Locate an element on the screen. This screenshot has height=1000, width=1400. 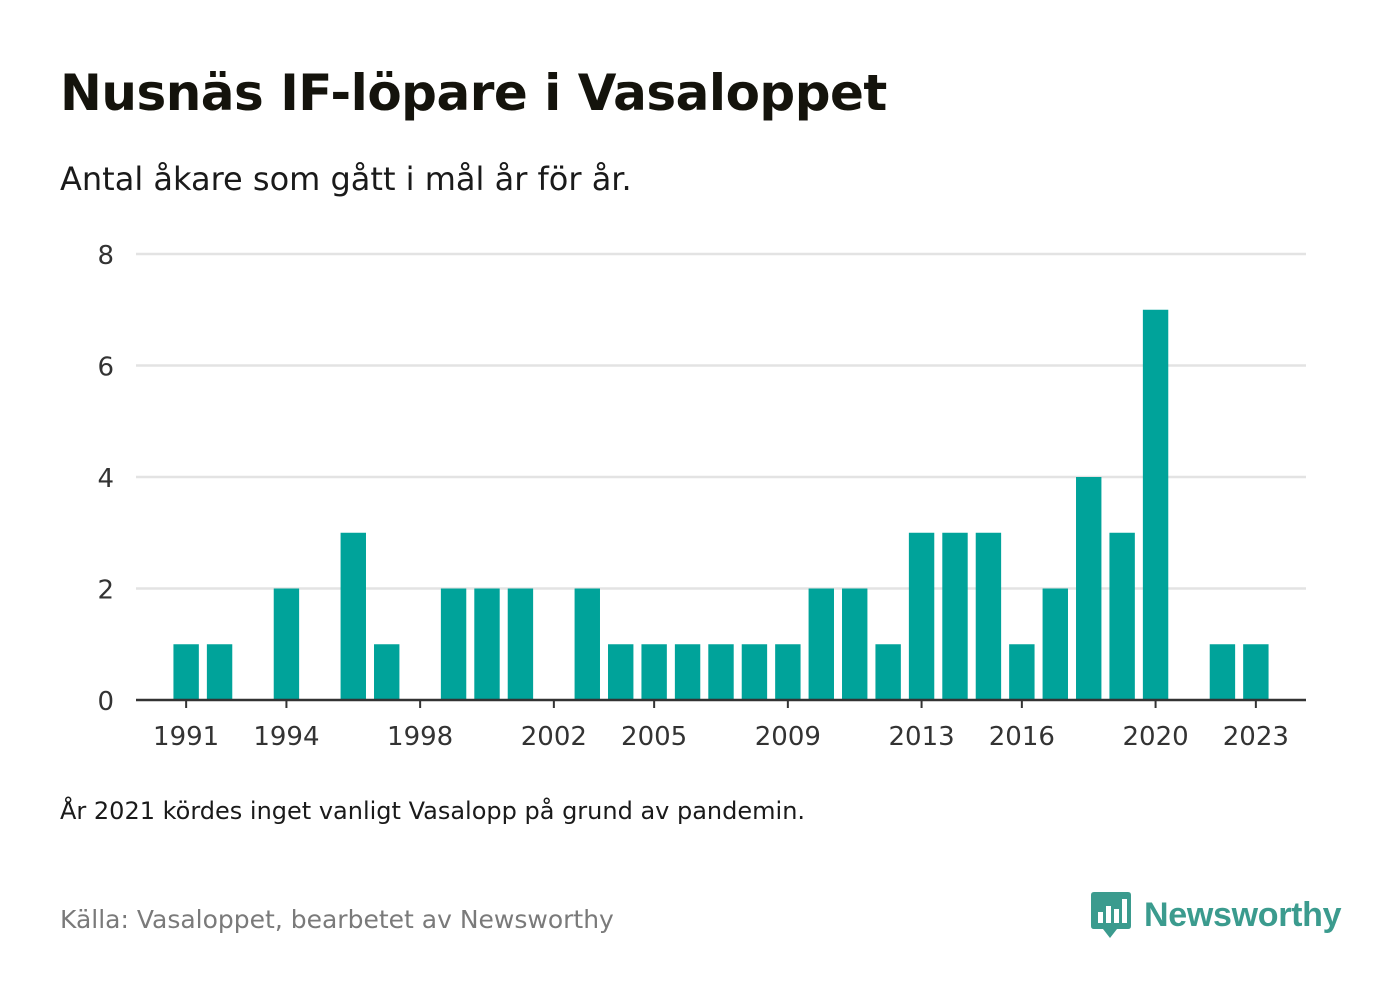
x-tick-label: 1994 is located at coordinates (286, 737).